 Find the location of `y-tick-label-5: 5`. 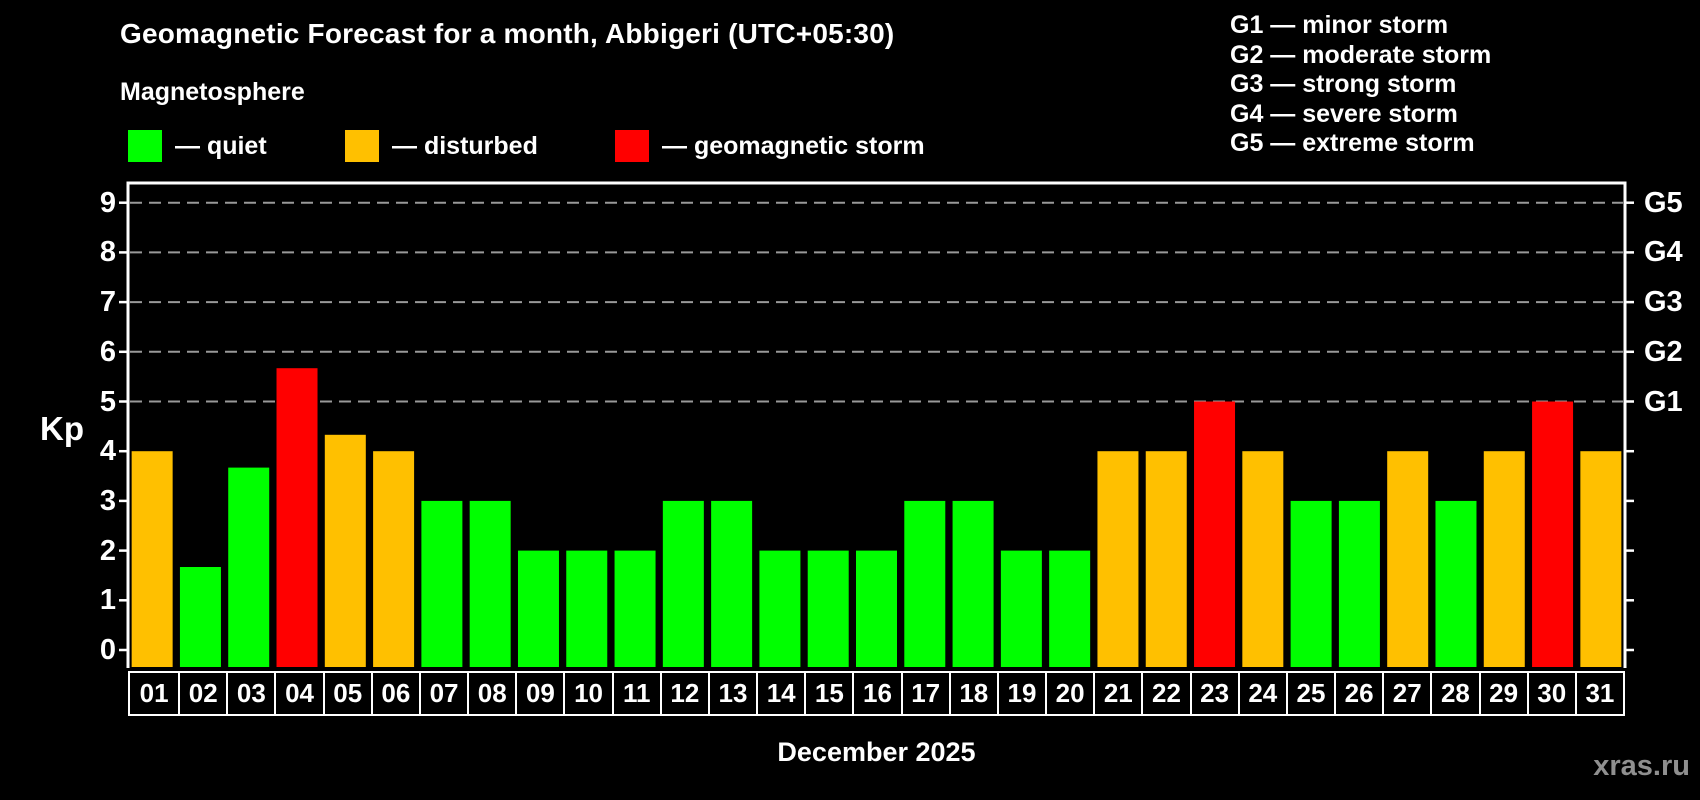

y-tick-label-5: 5 is located at coordinates (107, 401).